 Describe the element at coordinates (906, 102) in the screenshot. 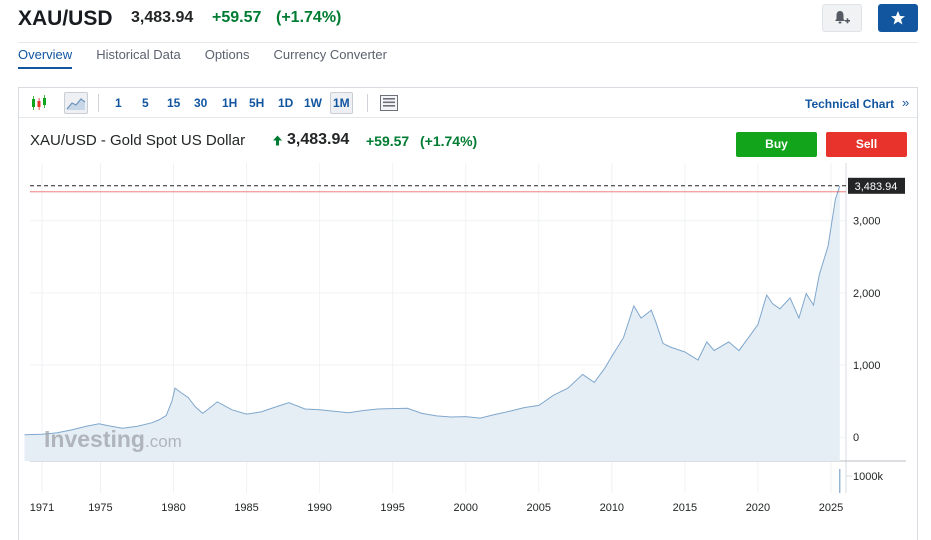

I see `chevron-right-icon: »` at that location.